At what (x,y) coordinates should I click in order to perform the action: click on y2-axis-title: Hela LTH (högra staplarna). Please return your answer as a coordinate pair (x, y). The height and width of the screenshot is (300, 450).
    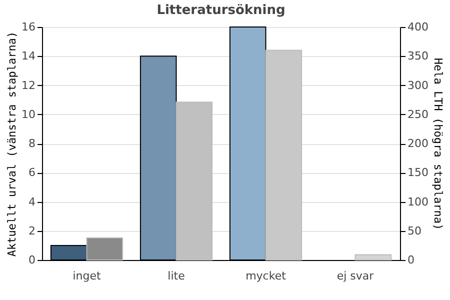
    Looking at the image, I should click on (437, 144).